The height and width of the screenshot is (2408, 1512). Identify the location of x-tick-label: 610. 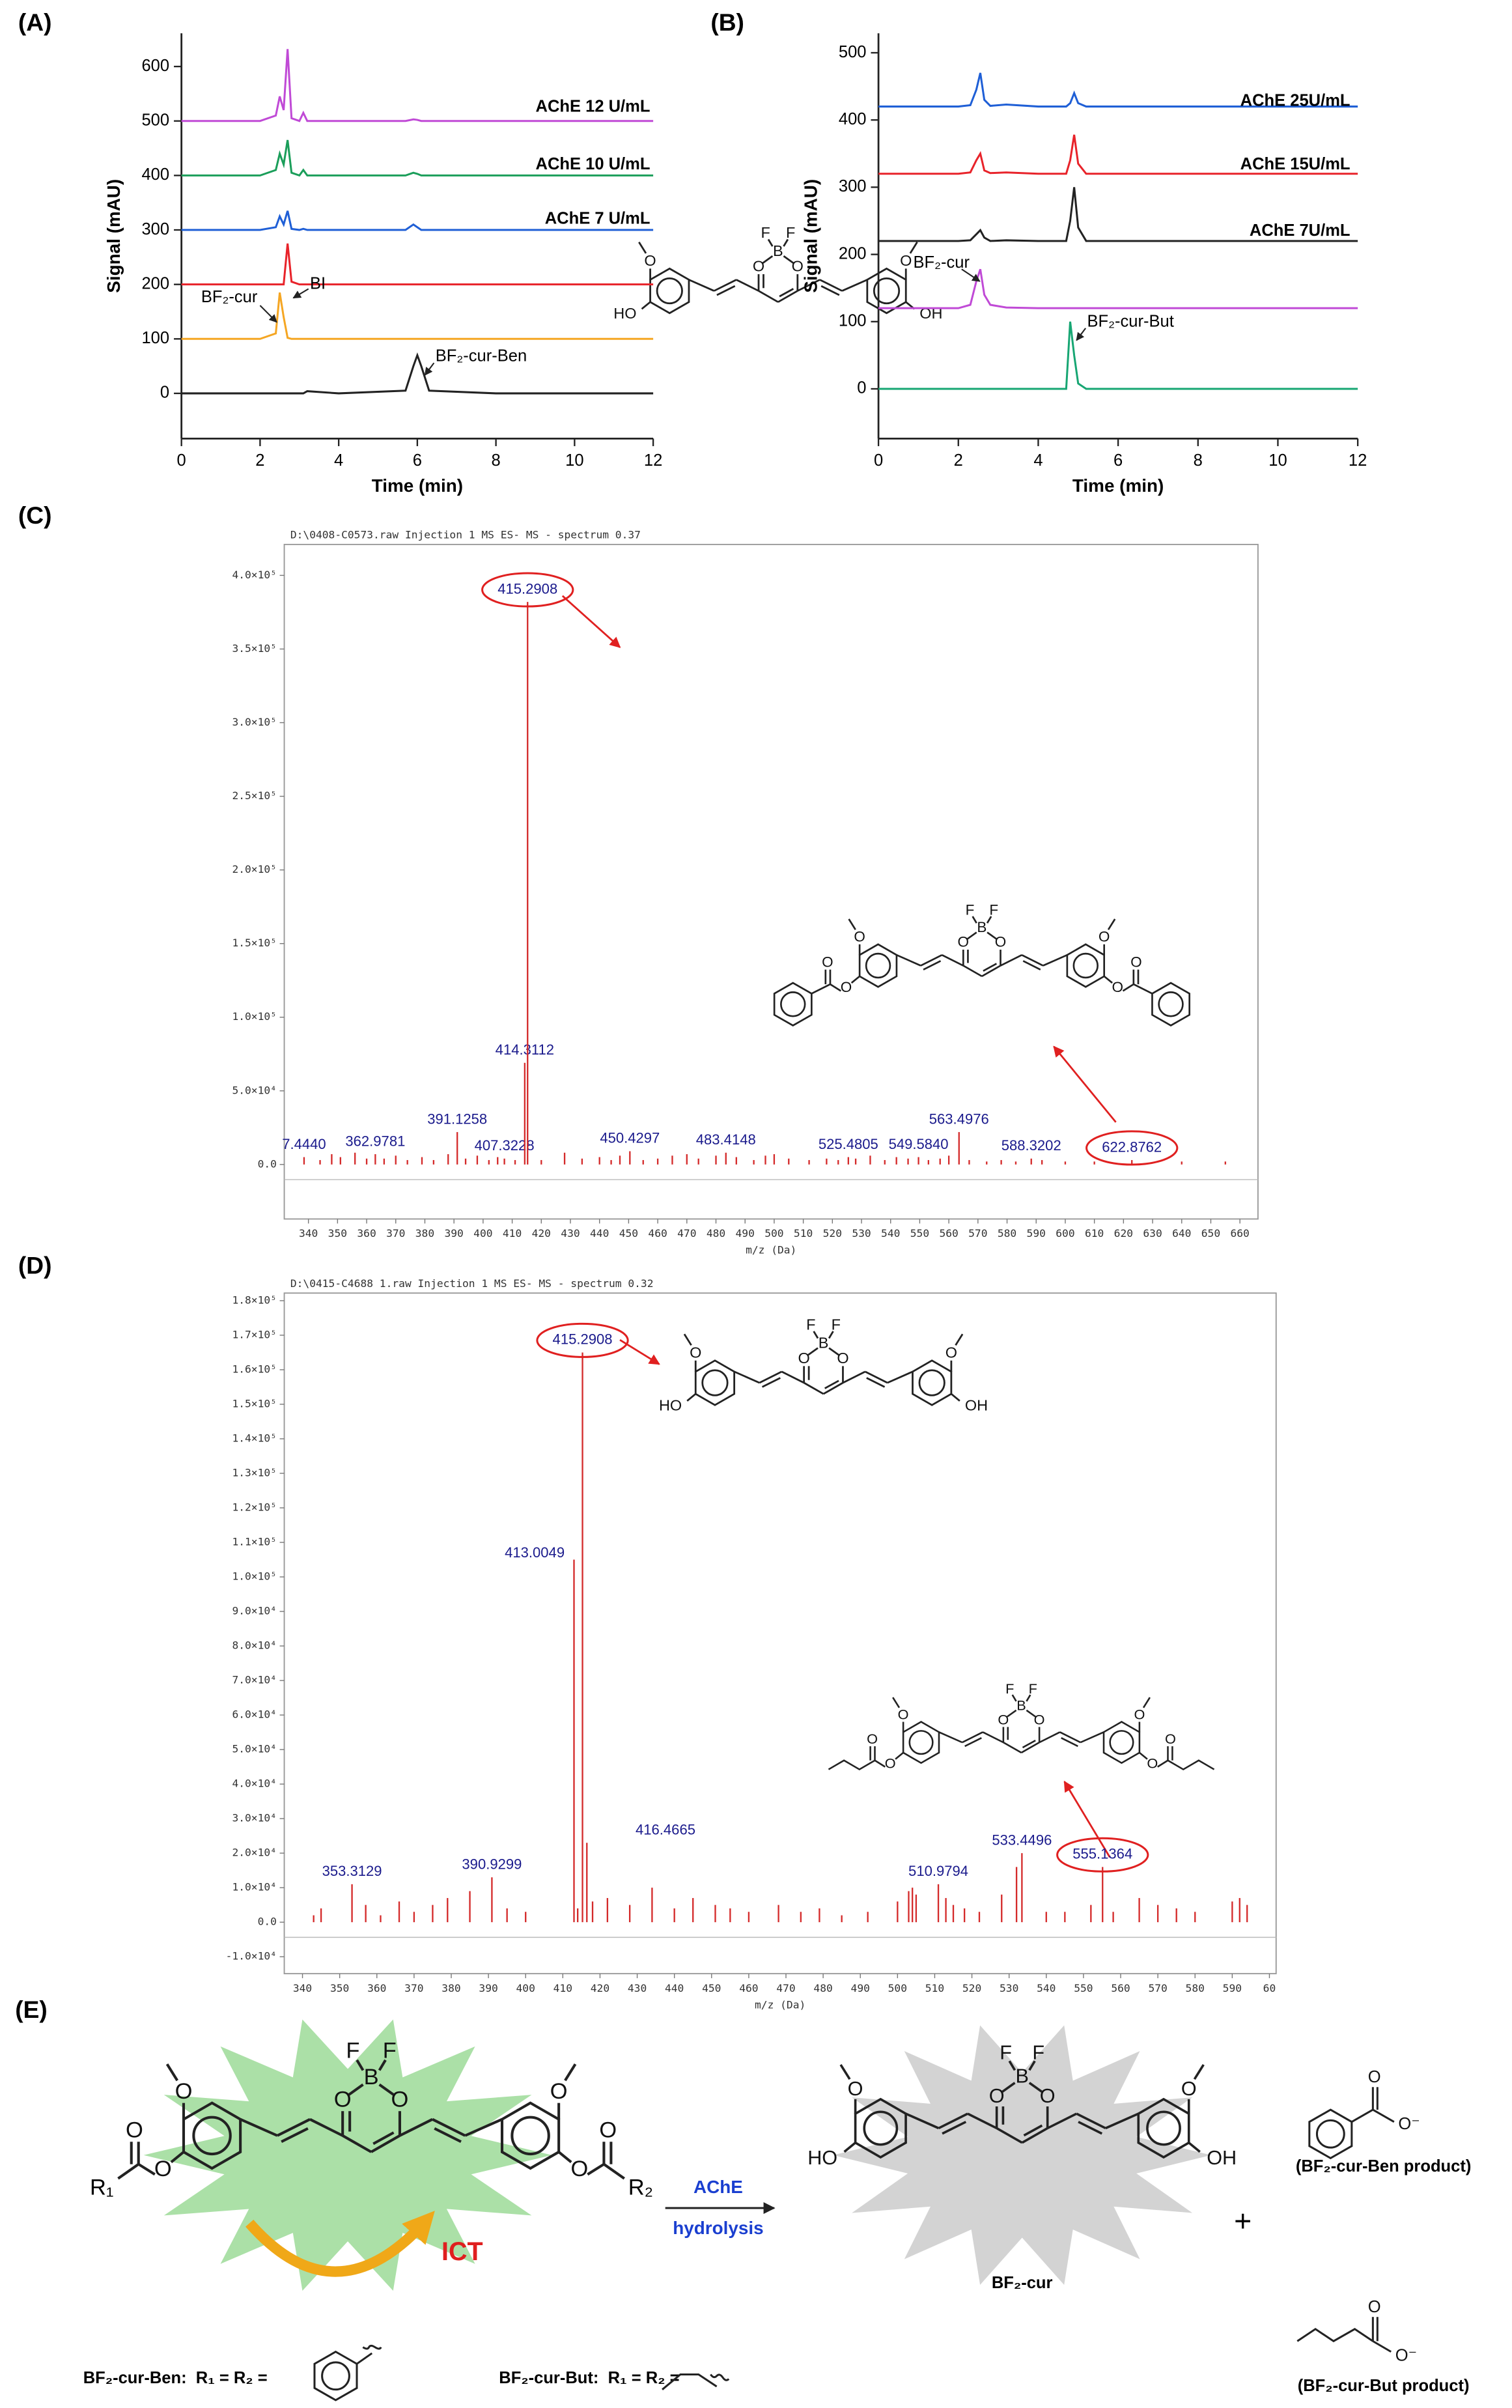
(1095, 1233).